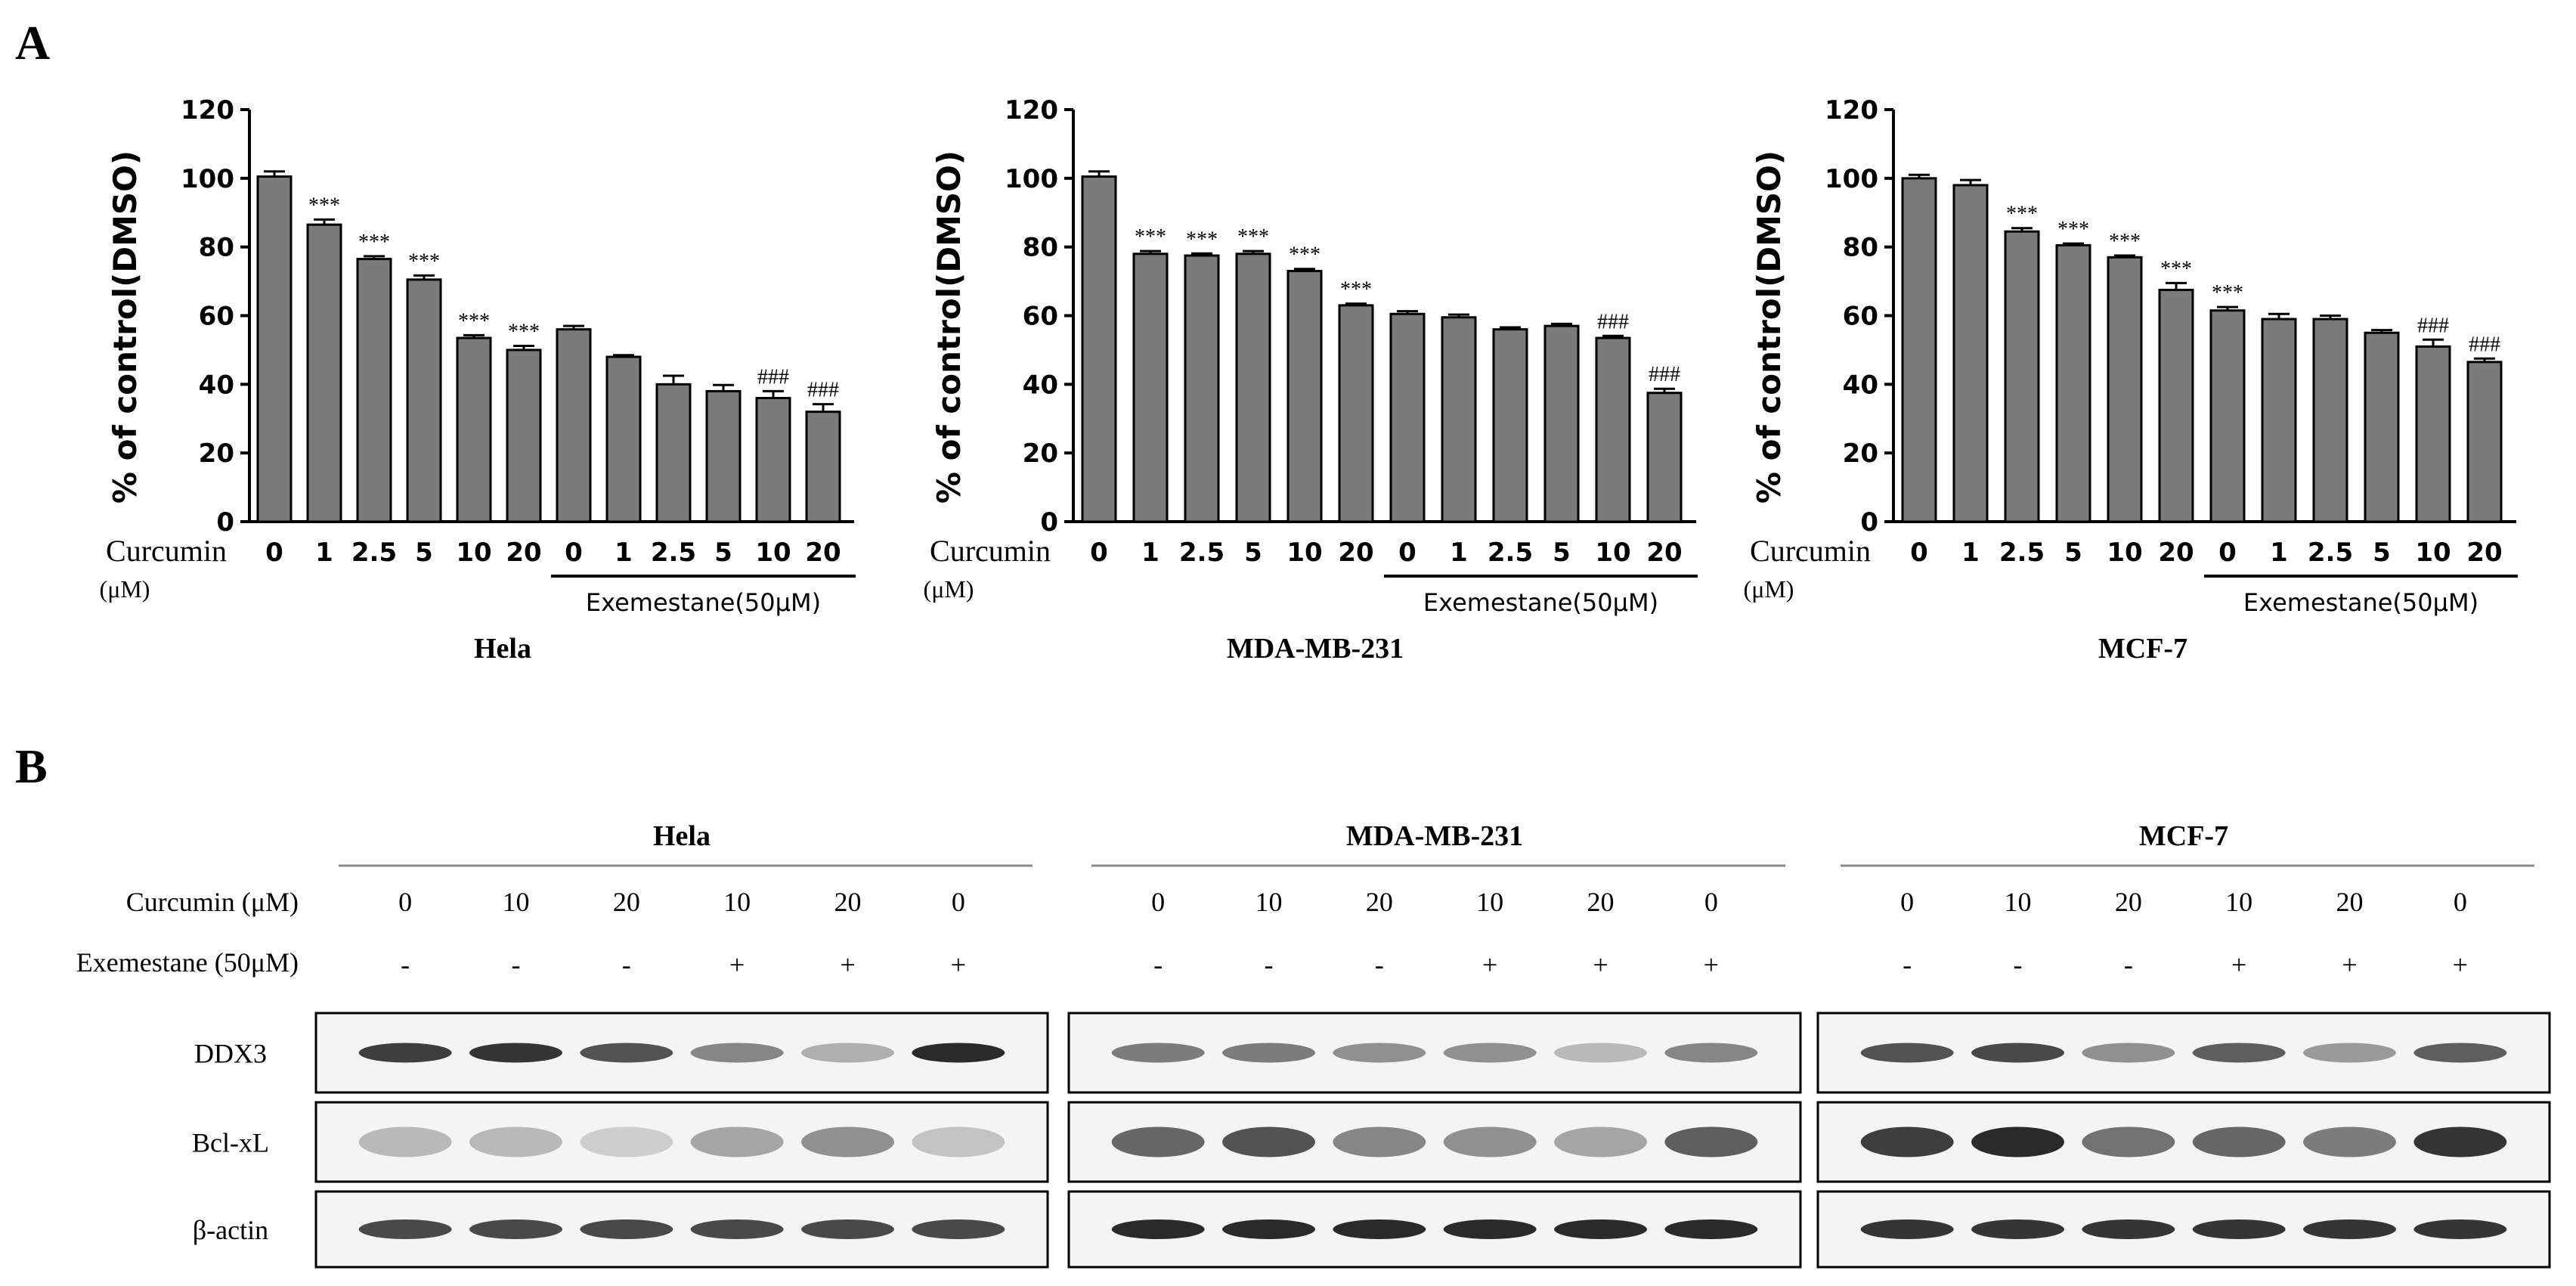 Image resolution: width=2576 pixels, height=1286 pixels. Describe the element at coordinates (681, 1044) in the screenshot. I see `blot-block-0: Hela 0 - 10 - 20 - 10 +20 +0 +` at that location.